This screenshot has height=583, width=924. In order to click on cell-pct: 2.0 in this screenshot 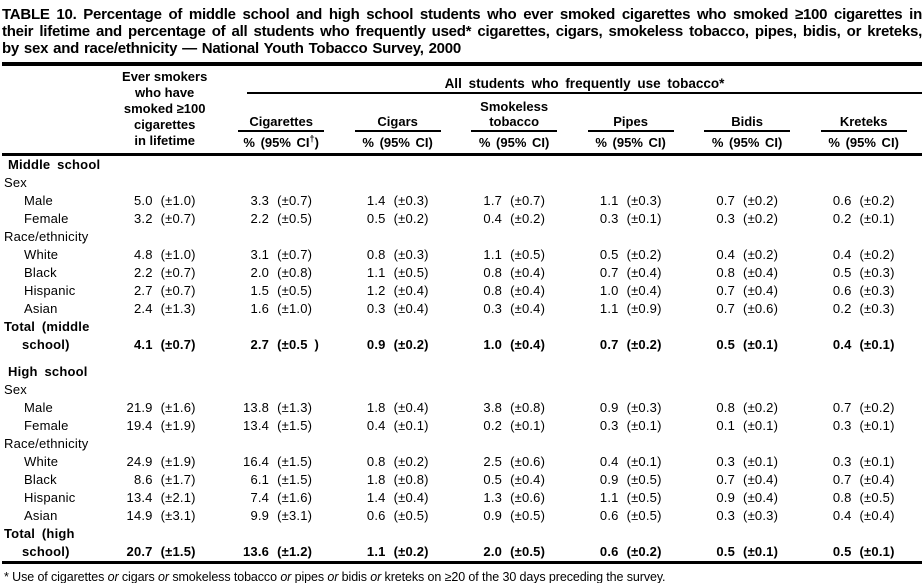, I will do `click(260, 272)`.